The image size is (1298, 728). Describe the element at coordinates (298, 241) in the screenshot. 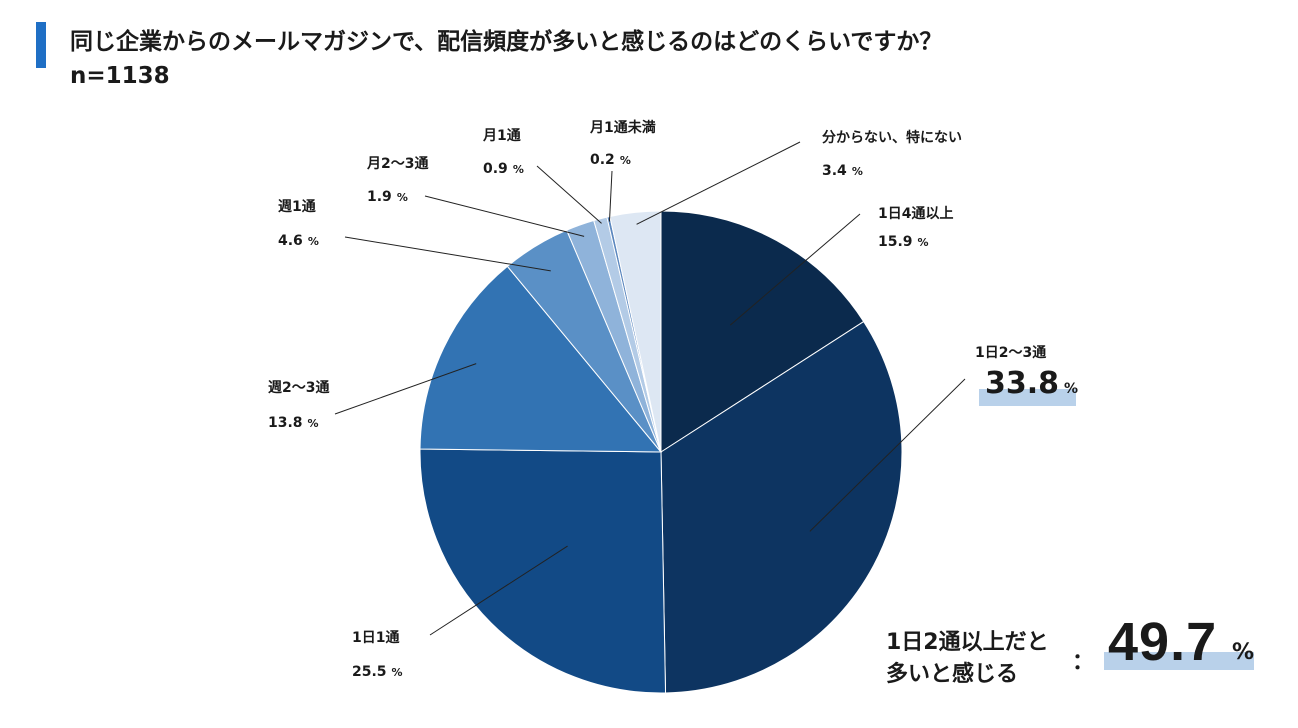

I see `slice-value-label: 4.6%` at that location.